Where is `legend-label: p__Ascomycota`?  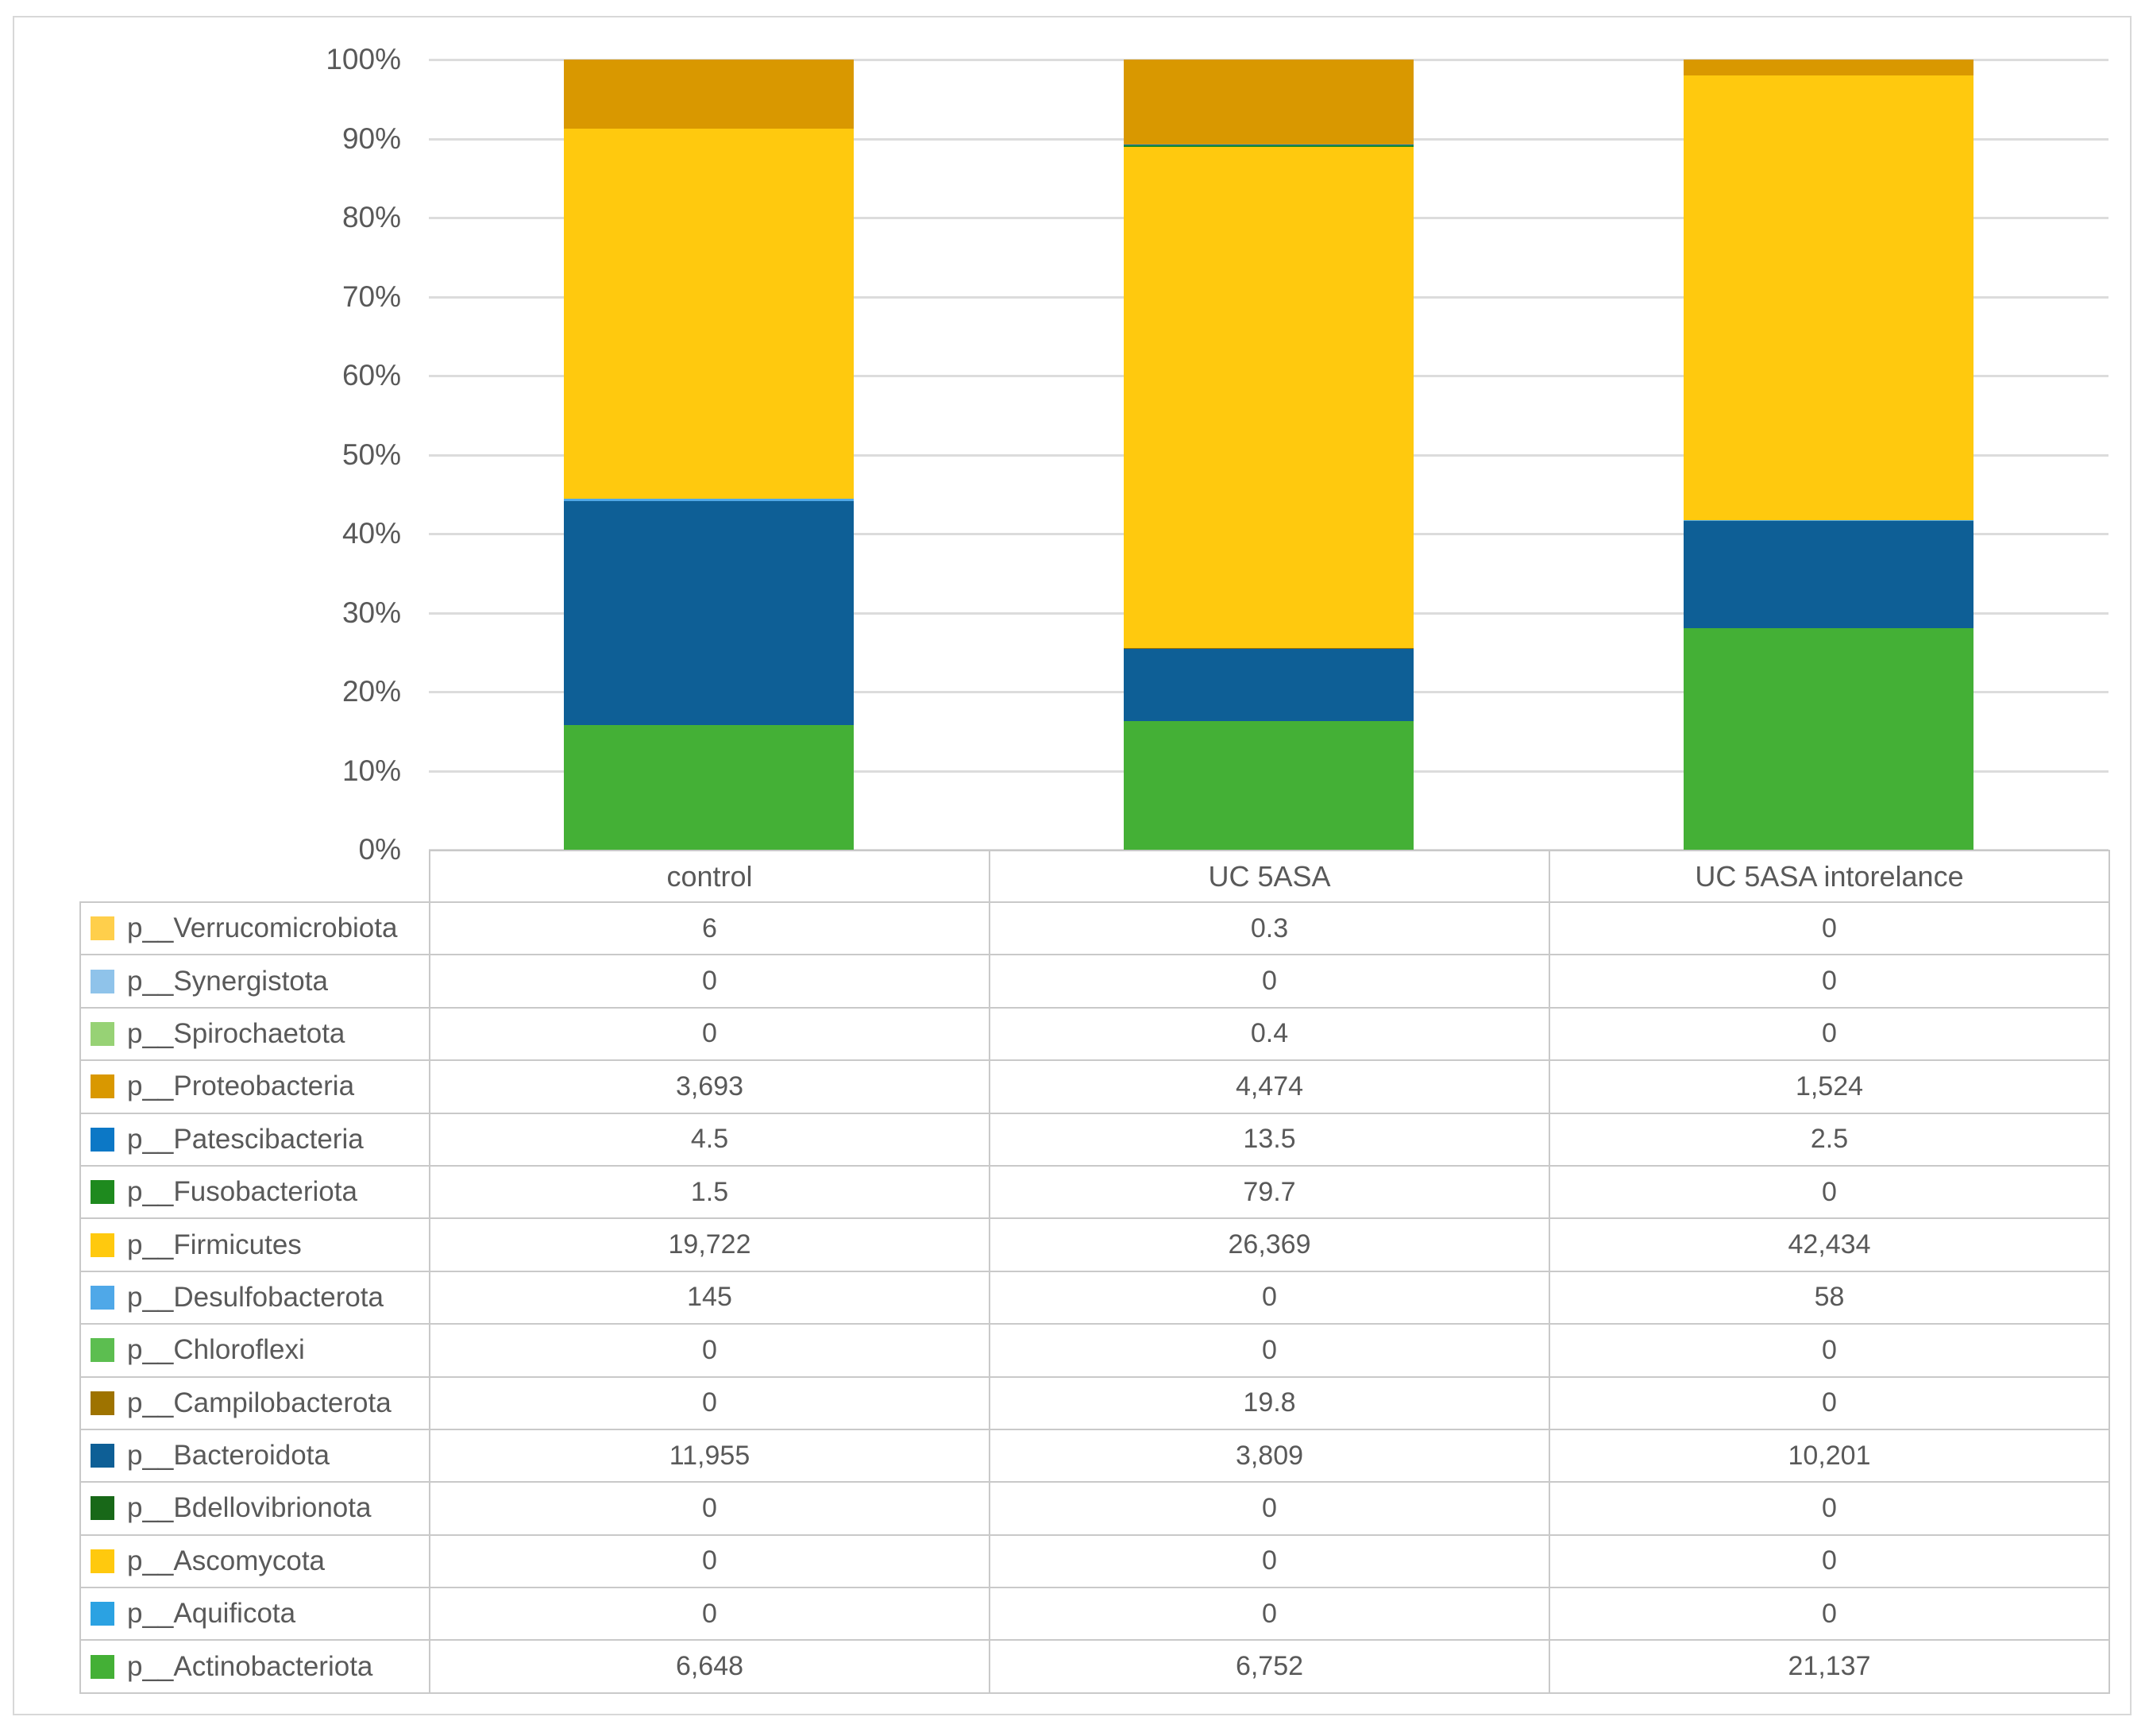
legend-label: p__Ascomycota is located at coordinates (226, 1560).